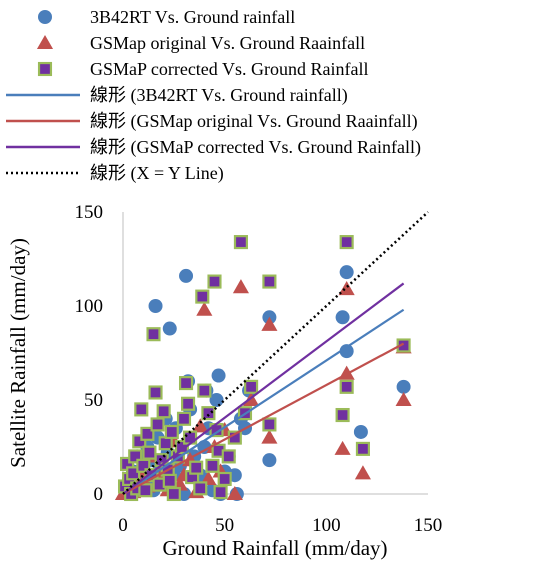  I want to click on legend-item: 線形 (GSMap original Vs. Ground Raainfall), so click(212, 121).